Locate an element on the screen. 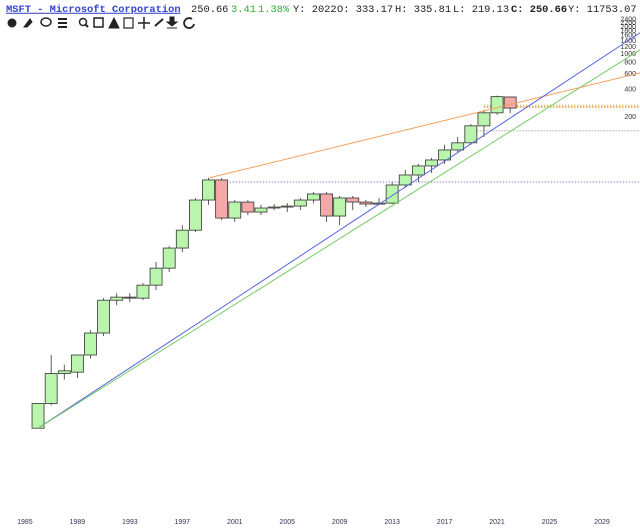  search-icon is located at coordinates (83, 22).